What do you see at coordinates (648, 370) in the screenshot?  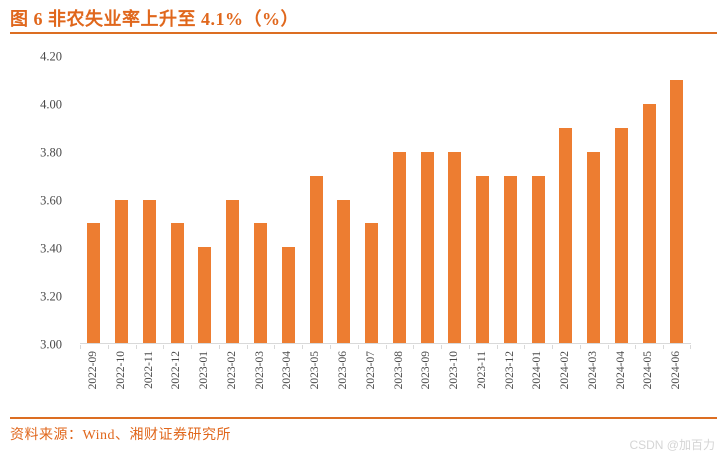 I see `x-tick-label: 2024-05` at bounding box center [648, 370].